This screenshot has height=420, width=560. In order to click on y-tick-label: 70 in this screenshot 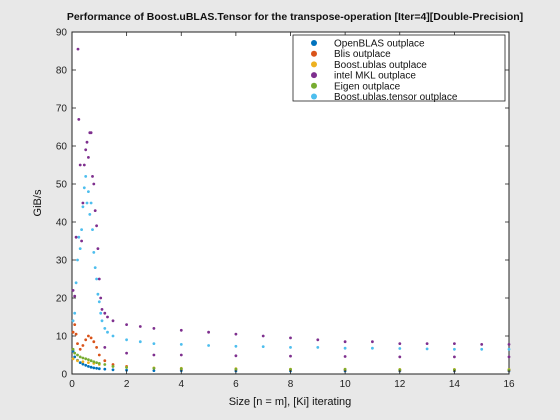, I will do `click(62, 109)`.